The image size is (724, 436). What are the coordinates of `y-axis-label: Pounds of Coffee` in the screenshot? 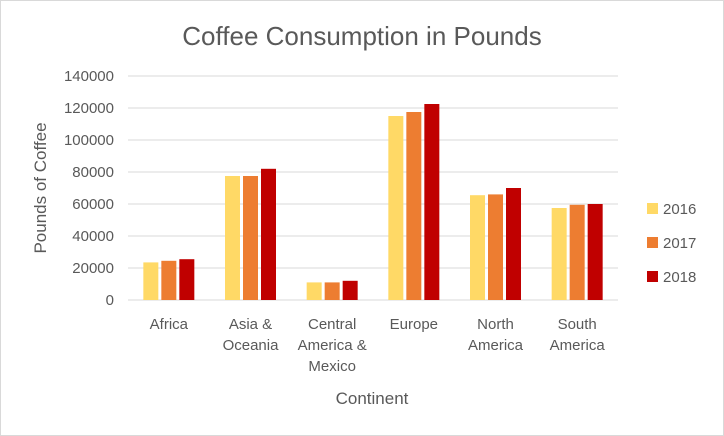 It's located at (40, 187).